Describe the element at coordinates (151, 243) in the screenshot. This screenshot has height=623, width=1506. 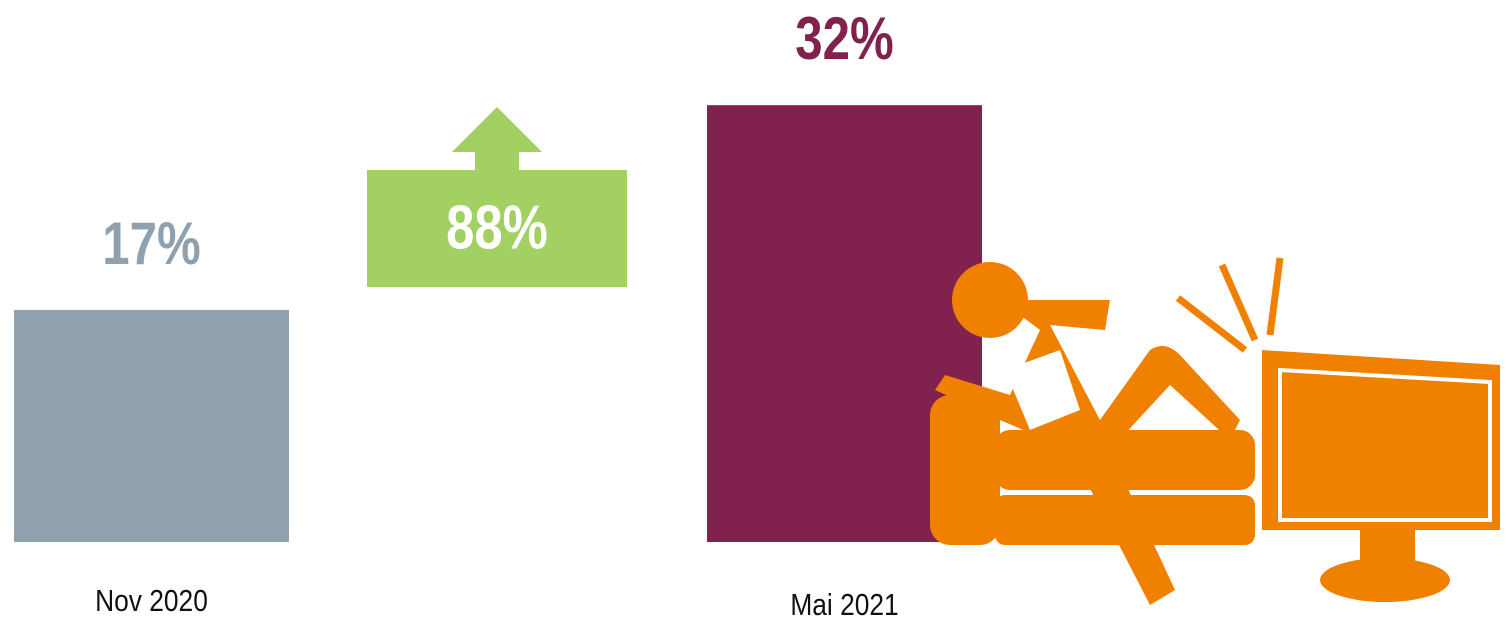
I see `value-label: 17%` at that location.